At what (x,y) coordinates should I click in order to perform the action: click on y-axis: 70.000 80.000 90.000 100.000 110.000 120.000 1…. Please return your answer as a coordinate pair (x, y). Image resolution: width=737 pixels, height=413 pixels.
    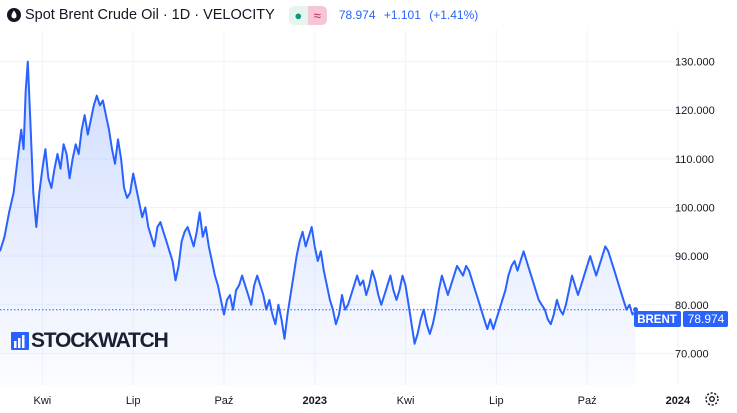
    Looking at the image, I should click on (695, 209).